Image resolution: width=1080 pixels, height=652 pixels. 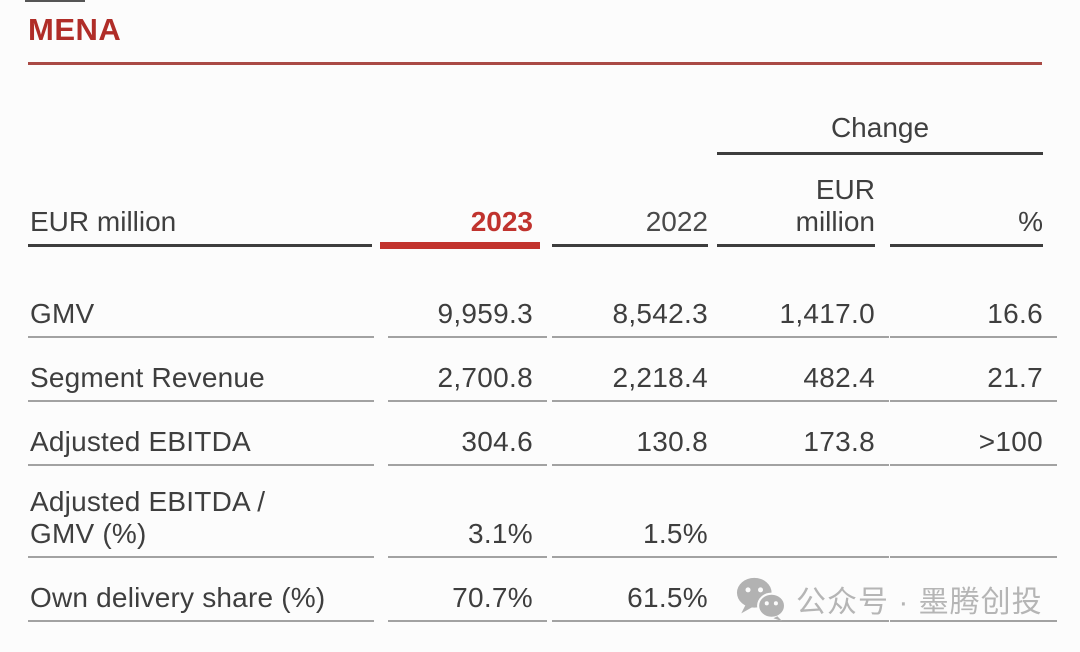 What do you see at coordinates (460, 245) in the screenshot?
I see `highlight-bar-2023` at bounding box center [460, 245].